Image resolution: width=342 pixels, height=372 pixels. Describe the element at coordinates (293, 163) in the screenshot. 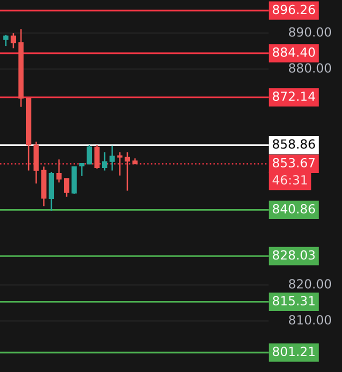

I see `ref-line-label: 853.67` at that location.